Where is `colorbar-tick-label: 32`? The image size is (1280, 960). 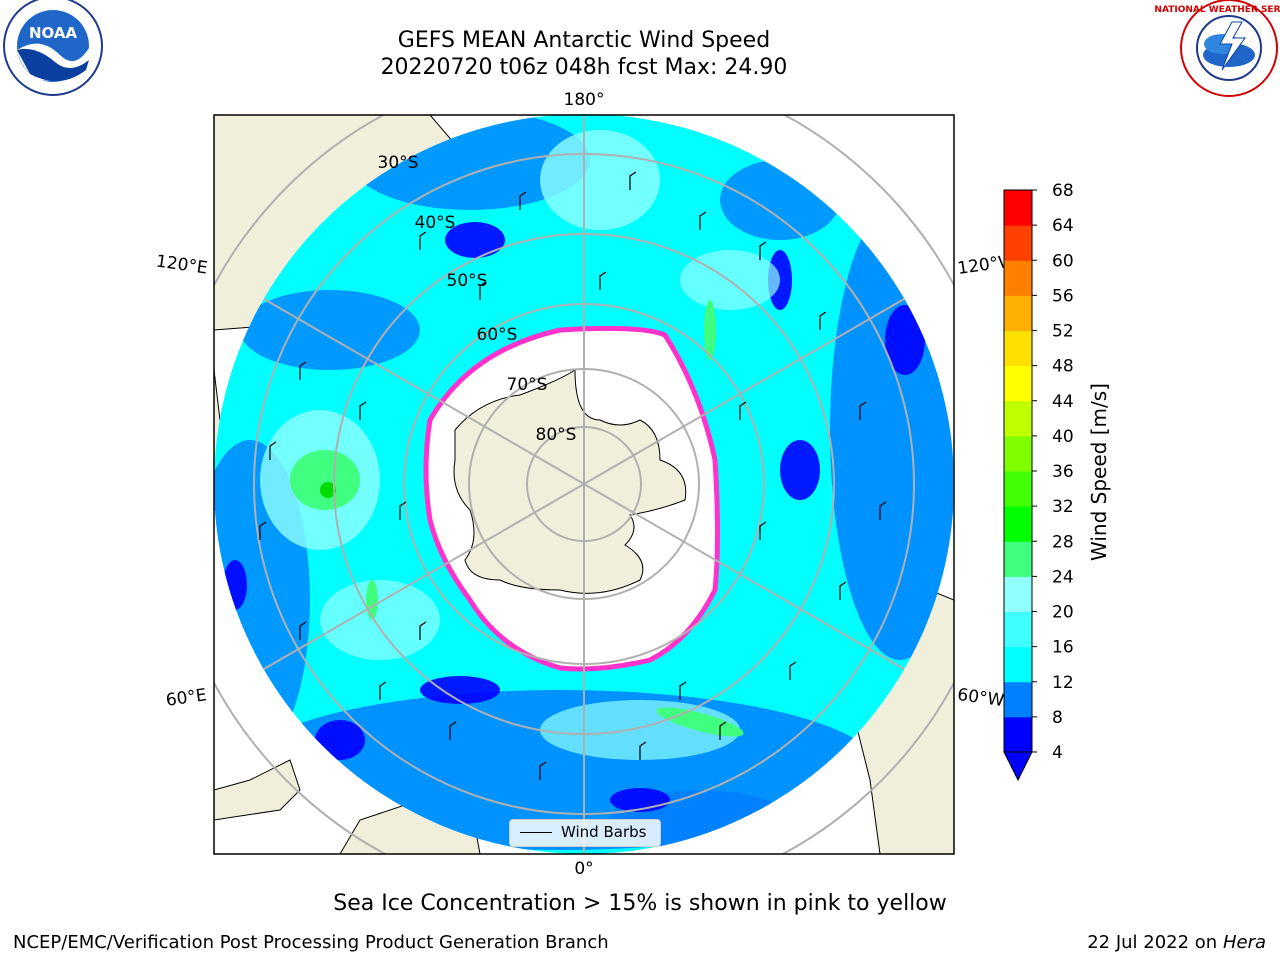 colorbar-tick-label: 32 is located at coordinates (1063, 507).